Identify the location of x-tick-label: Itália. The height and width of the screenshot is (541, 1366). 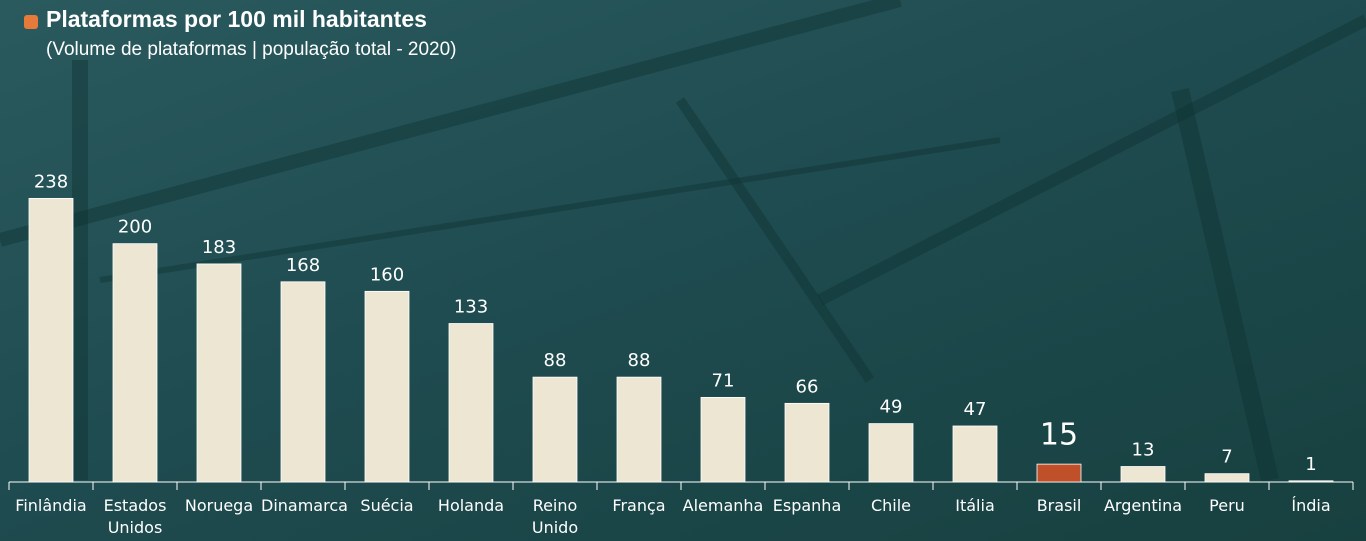
(975, 505).